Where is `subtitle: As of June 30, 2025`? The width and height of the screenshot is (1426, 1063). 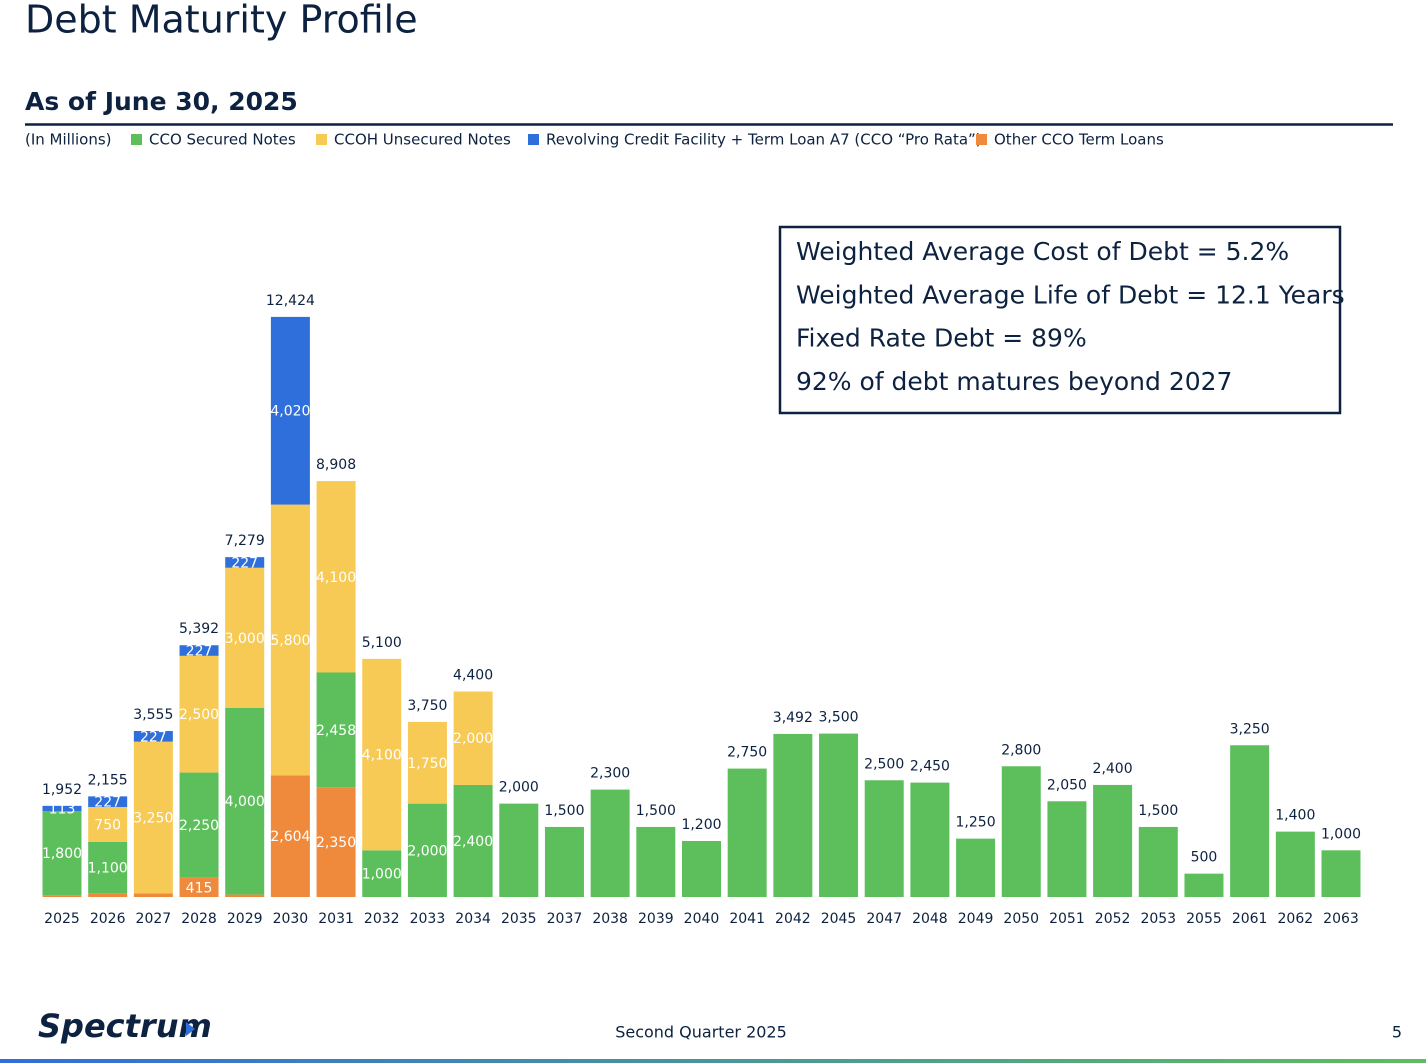
subtitle: As of June 30, 2025 is located at coordinates (161, 101).